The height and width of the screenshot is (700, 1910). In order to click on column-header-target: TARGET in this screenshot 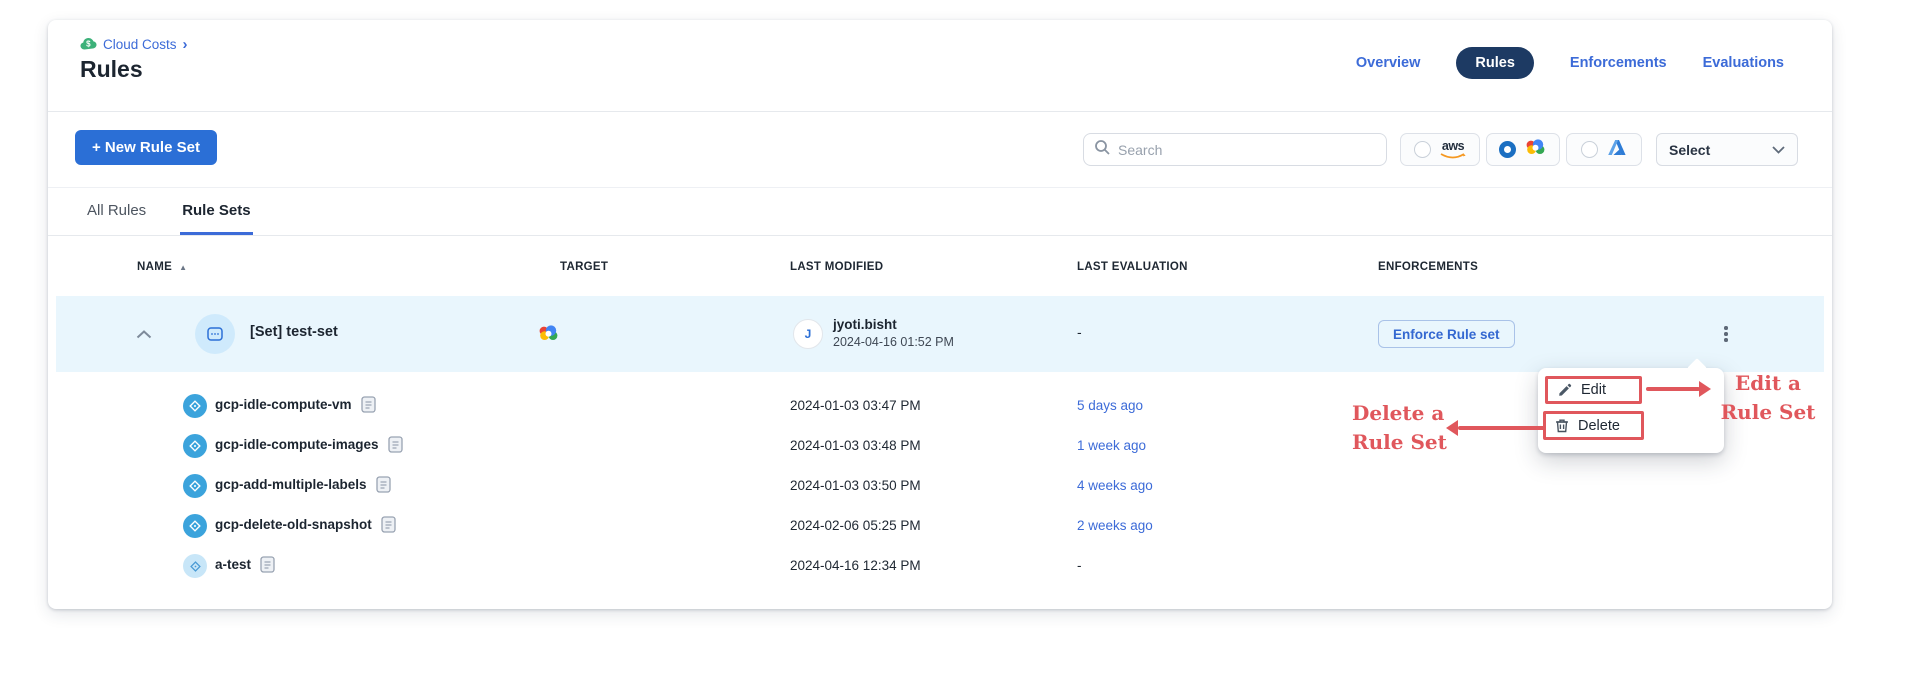, I will do `click(584, 267)`.